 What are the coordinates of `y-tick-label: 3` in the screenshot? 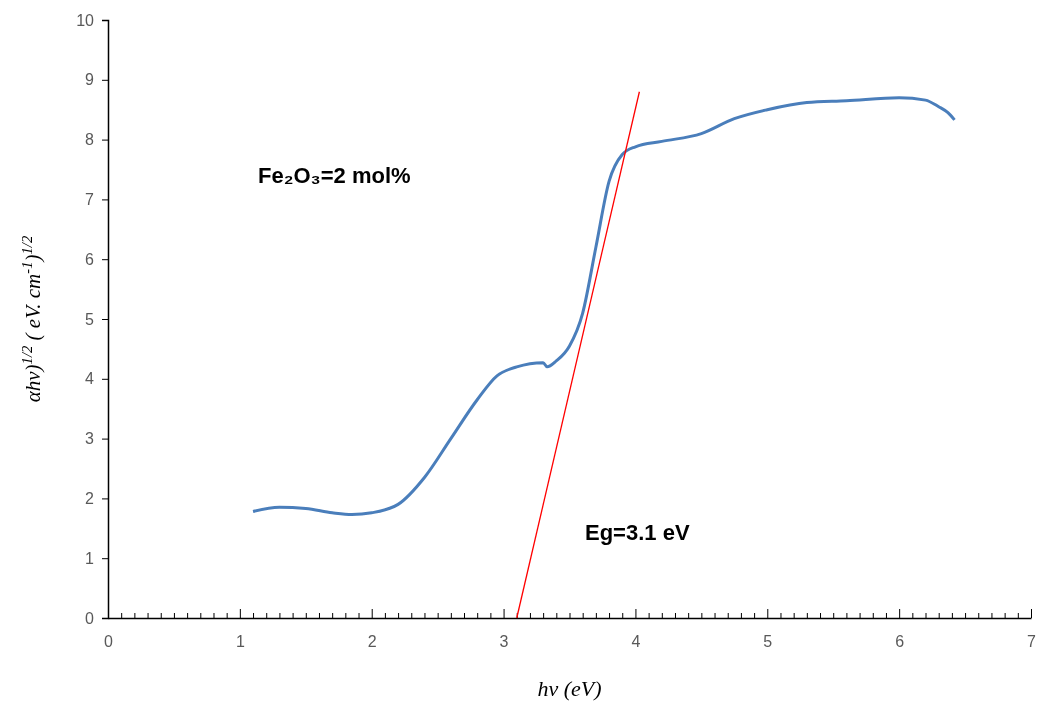 It's located at (90, 439).